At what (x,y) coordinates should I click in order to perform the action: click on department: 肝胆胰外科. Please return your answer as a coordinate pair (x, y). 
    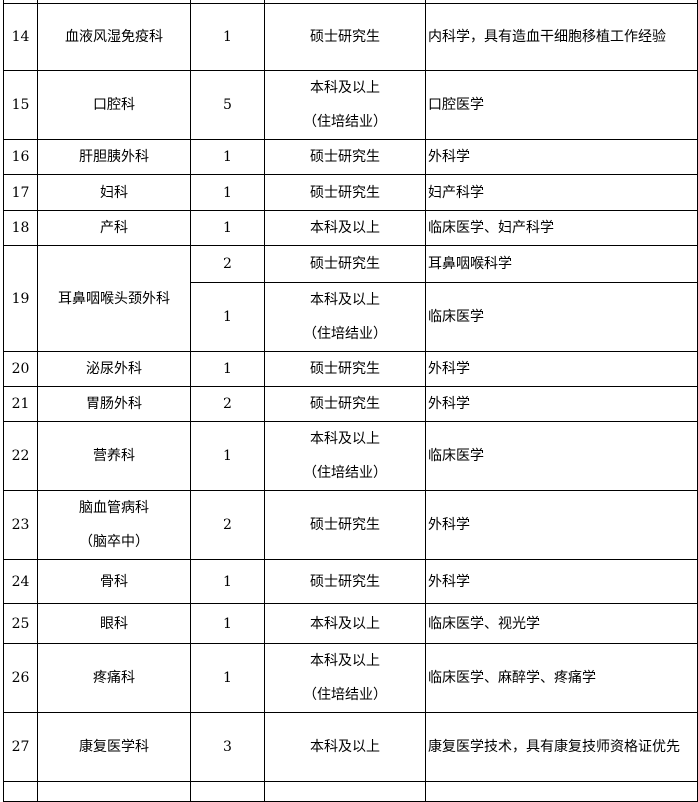
    Looking at the image, I should click on (114, 157).